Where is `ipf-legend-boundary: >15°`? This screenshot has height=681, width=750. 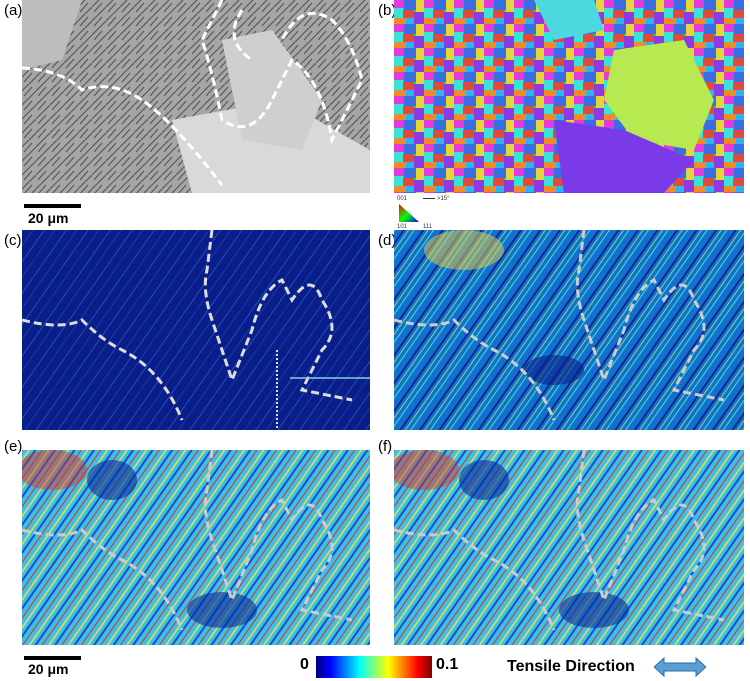
ipf-legend-boundary: >15° is located at coordinates (443, 199).